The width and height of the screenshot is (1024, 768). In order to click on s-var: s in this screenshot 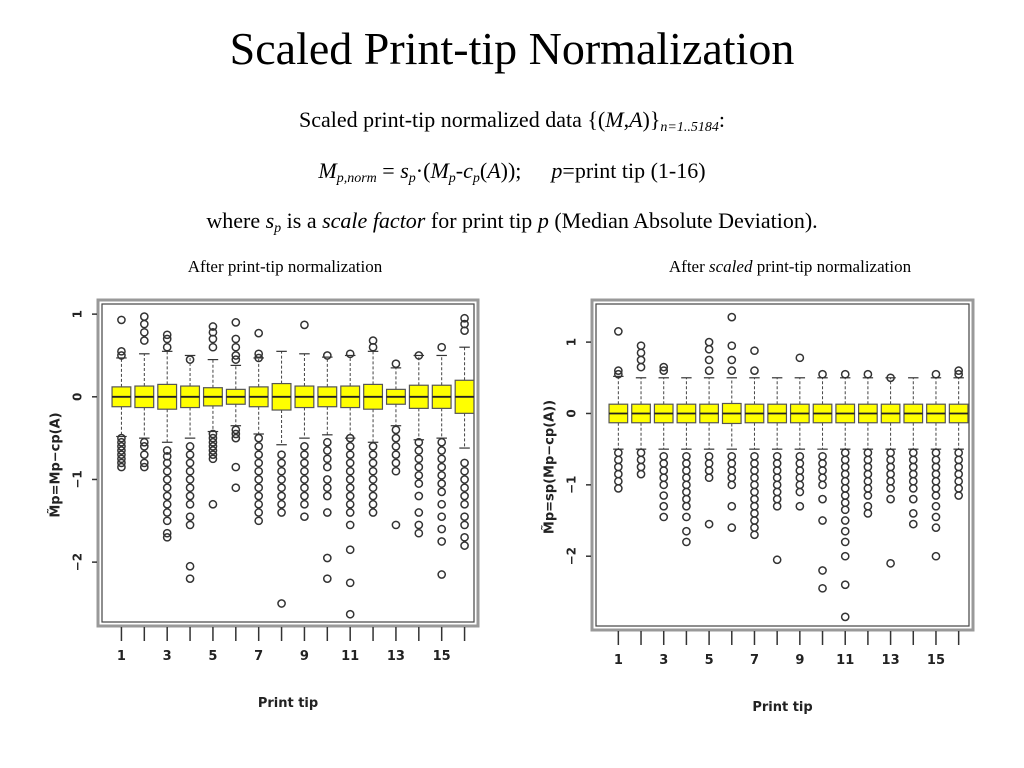, I will do `click(404, 170)`.